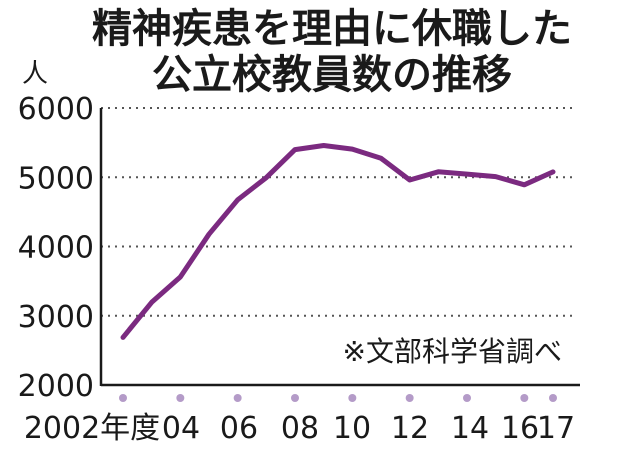 Image resolution: width=640 pixels, height=452 pixels. What do you see at coordinates (410, 428) in the screenshot?
I see `x-tick-label: 12` at bounding box center [410, 428].